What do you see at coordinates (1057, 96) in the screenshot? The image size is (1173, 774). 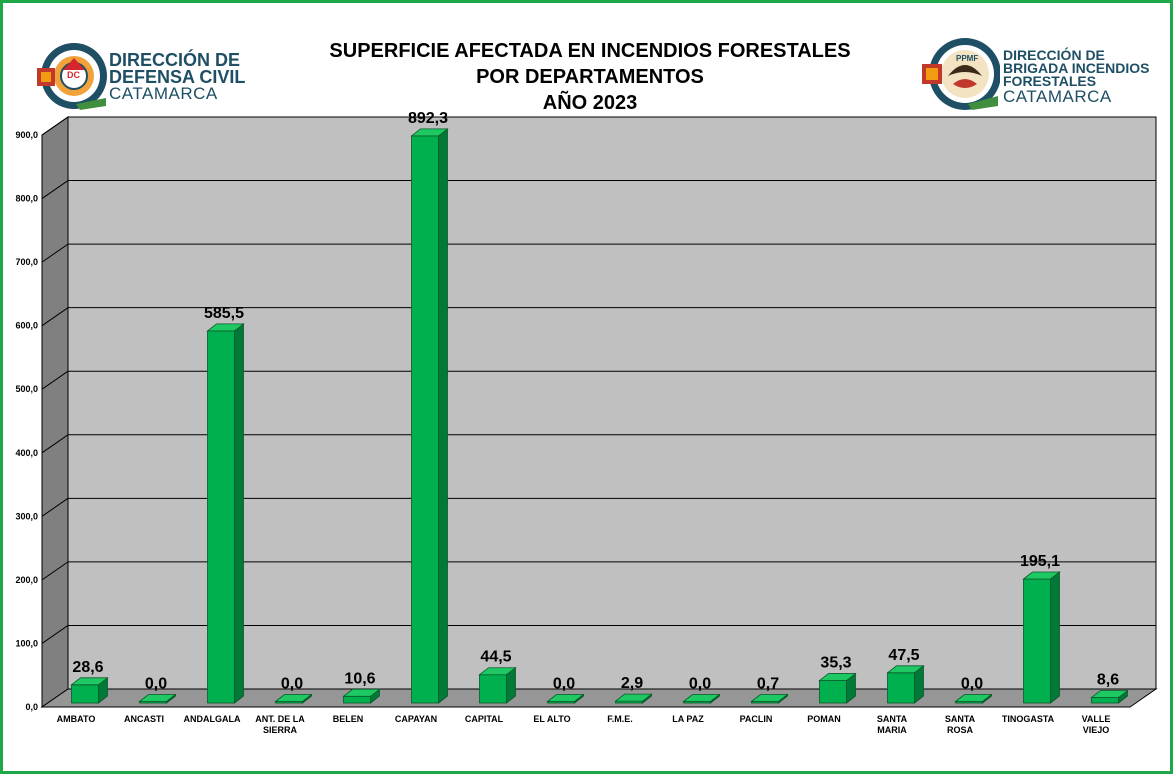 I see `logo-right-line4: CATAMARCA` at bounding box center [1057, 96].